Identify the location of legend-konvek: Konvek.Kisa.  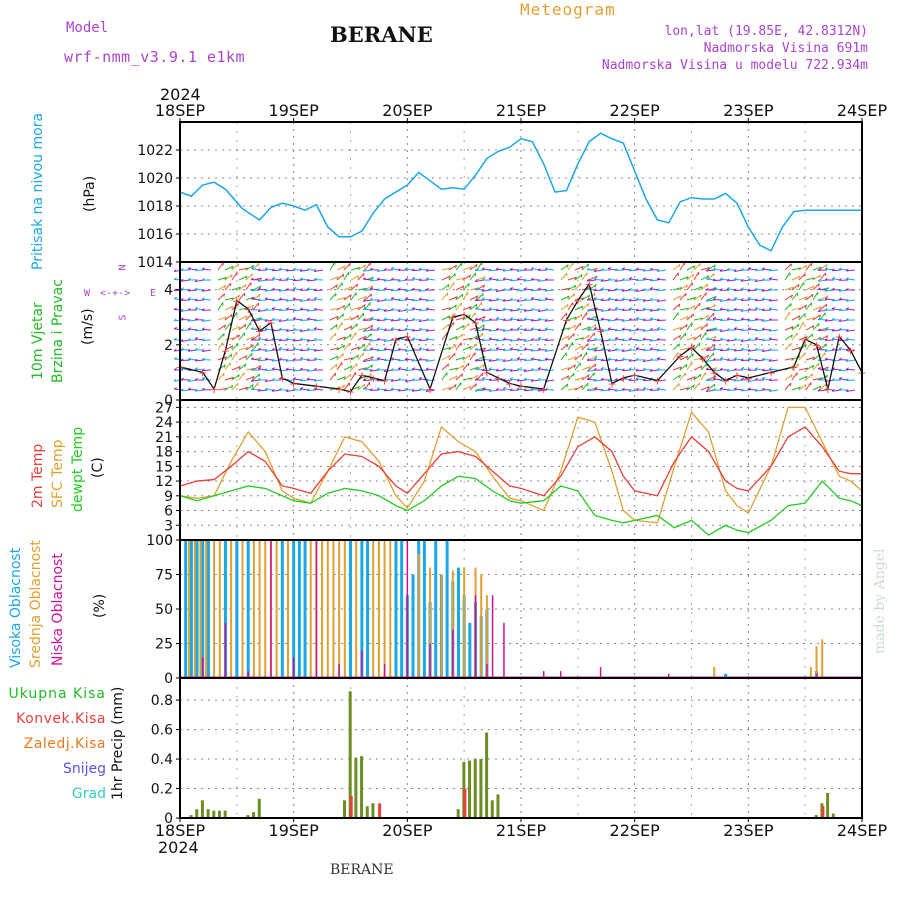
(61, 719).